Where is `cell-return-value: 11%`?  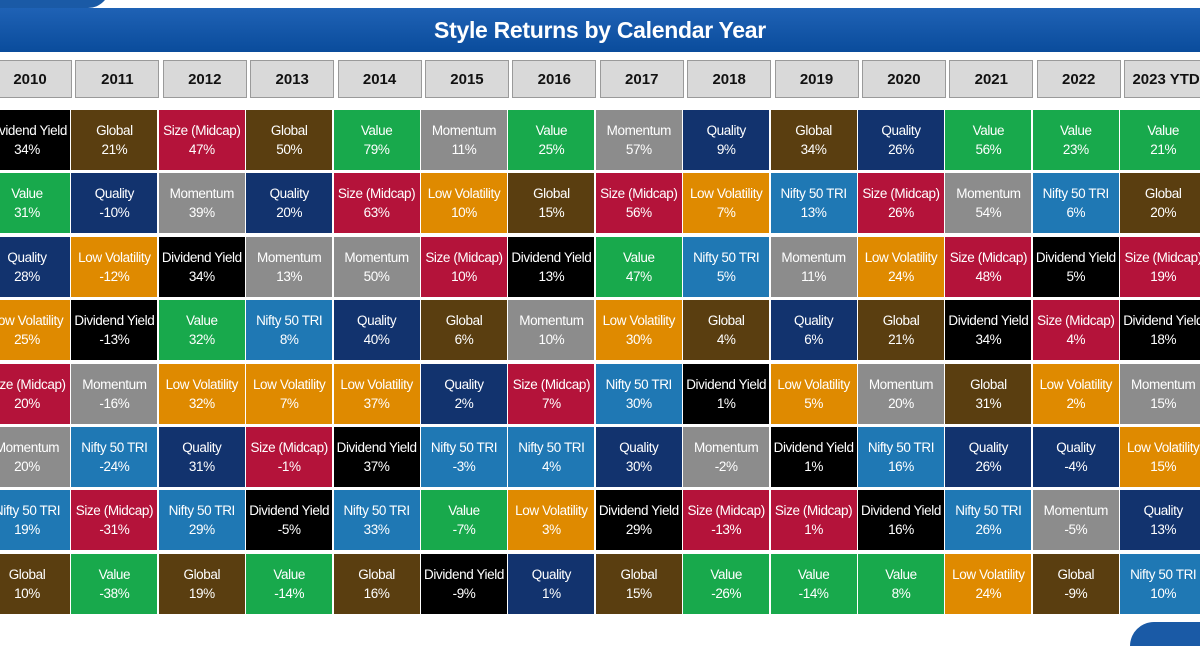 cell-return-value: 11% is located at coordinates (464, 149).